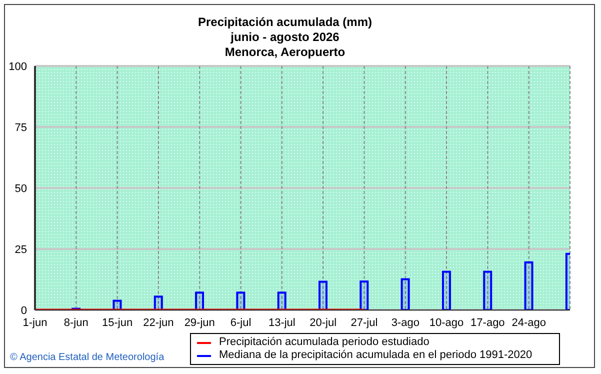 The image size is (601, 374). Describe the element at coordinates (20, 250) in the screenshot. I see `y-tick-label: 25` at that location.